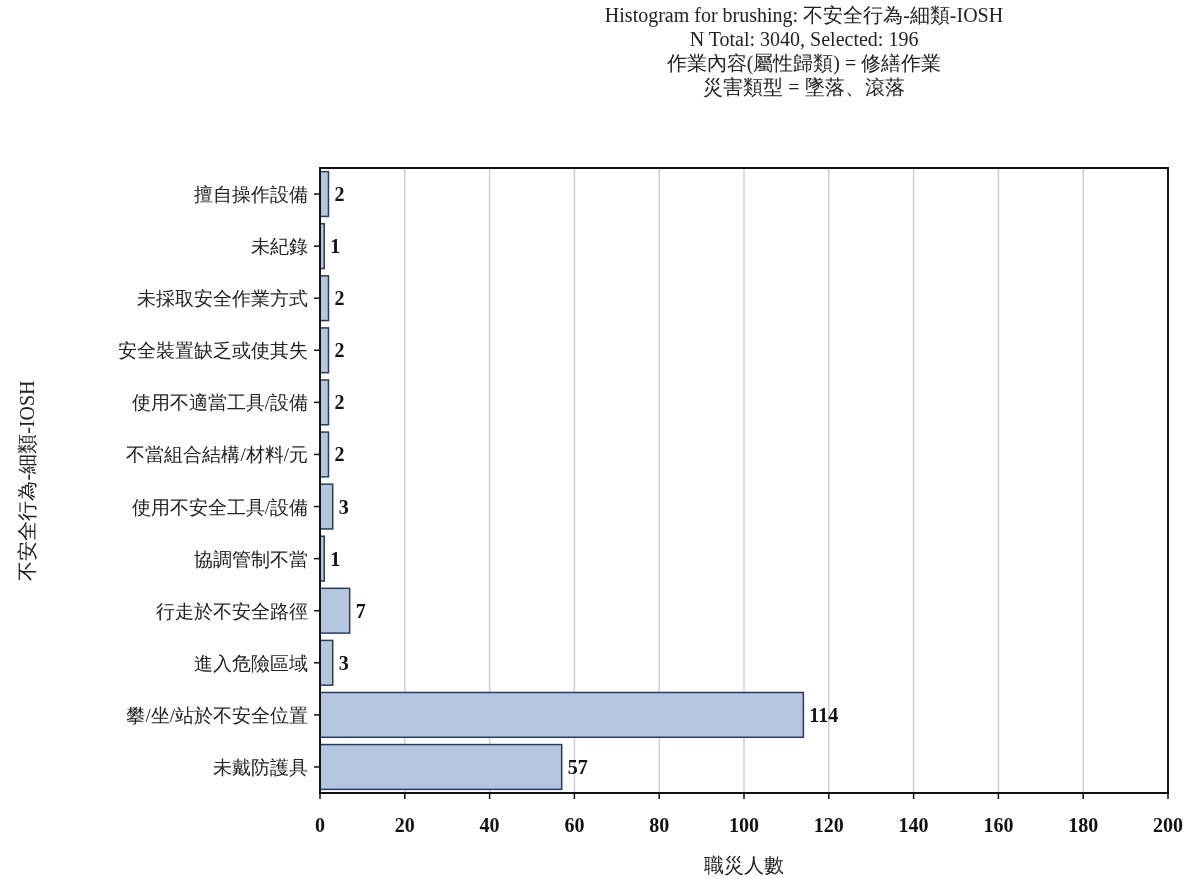 This screenshot has width=1196, height=879. I want to click on y-tick-label: 進入危險區域, so click(251, 663).